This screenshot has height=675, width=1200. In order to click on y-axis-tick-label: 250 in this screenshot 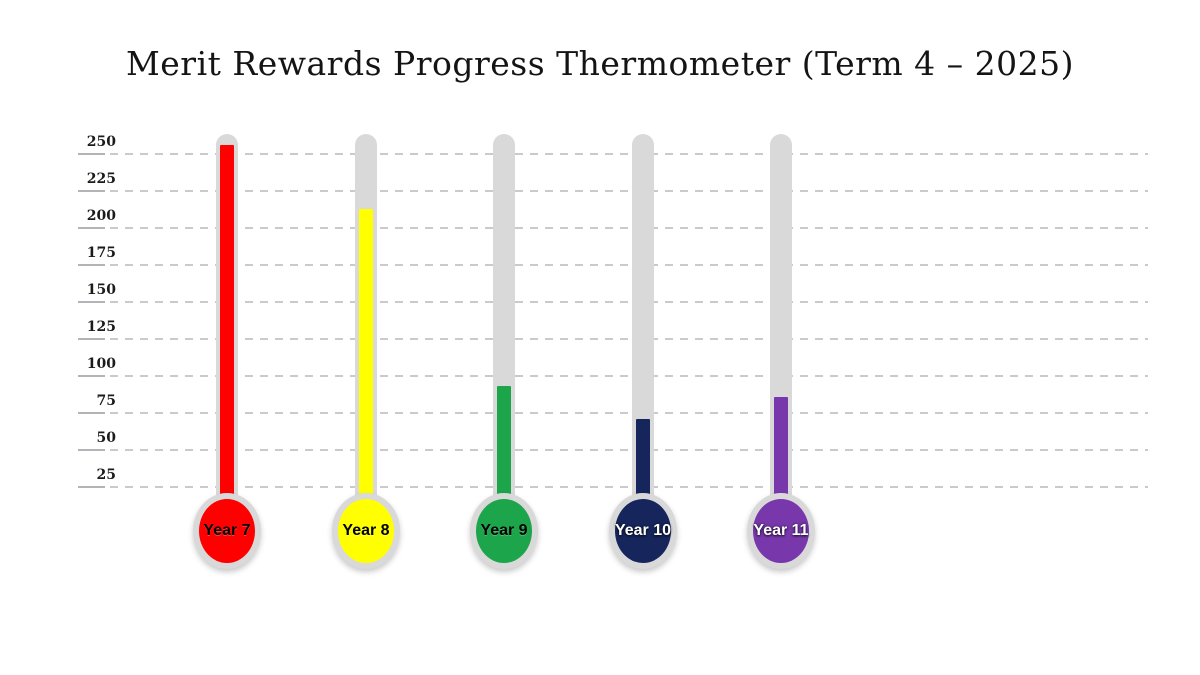, I will do `click(101, 141)`.